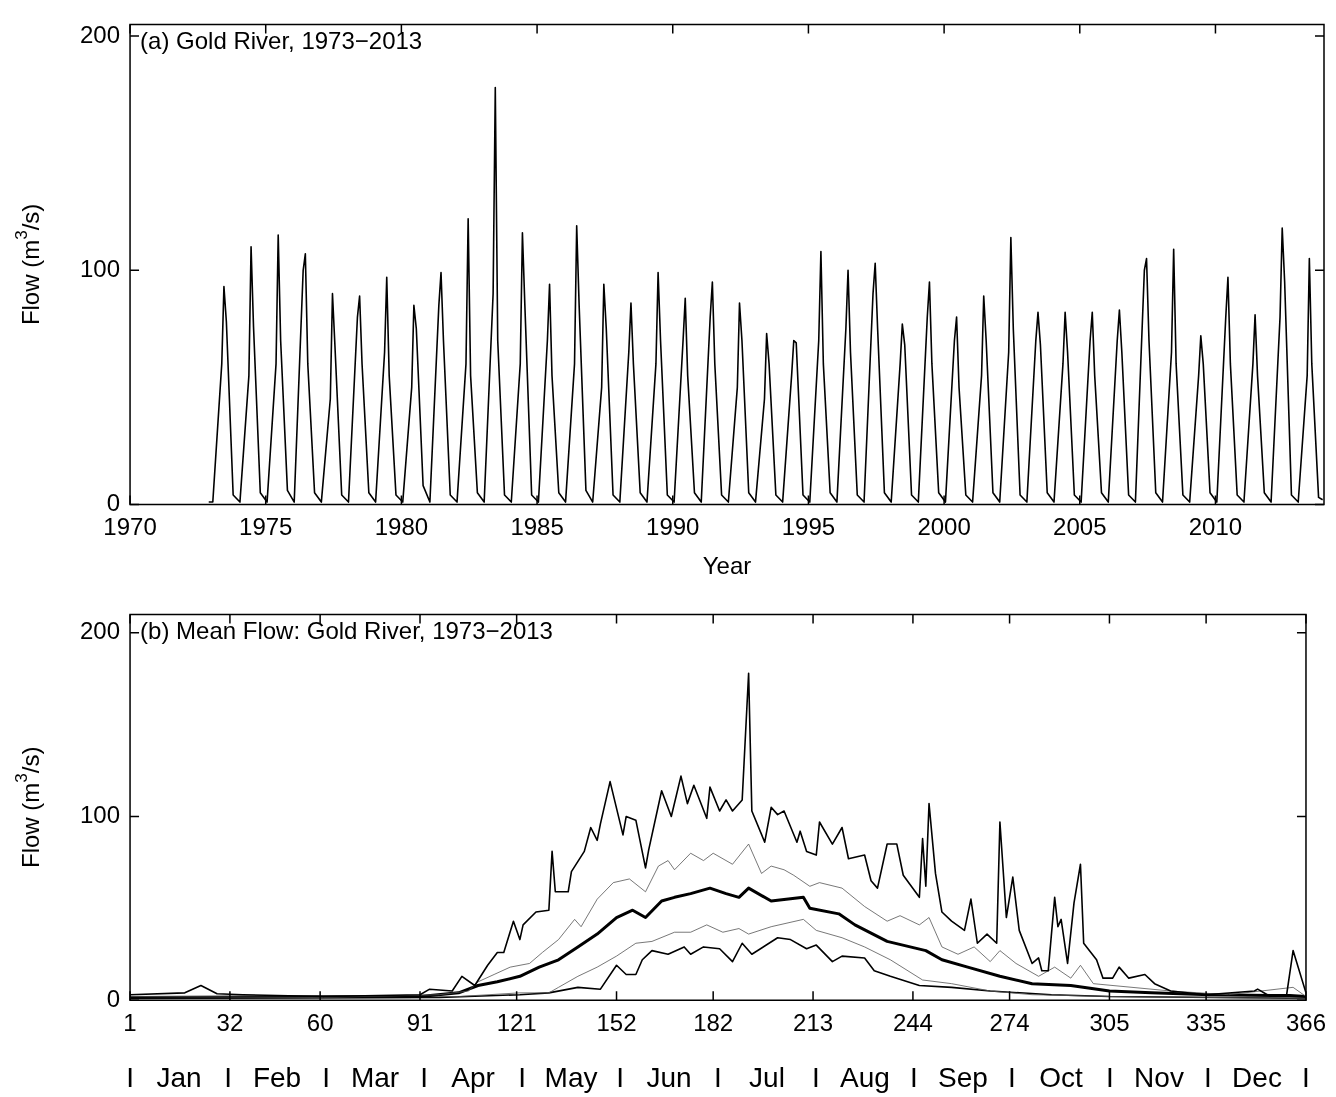 The height and width of the screenshot is (1097, 1336). Describe the element at coordinates (616, 1023) in the screenshot. I see `x-tick-label: 152` at that location.